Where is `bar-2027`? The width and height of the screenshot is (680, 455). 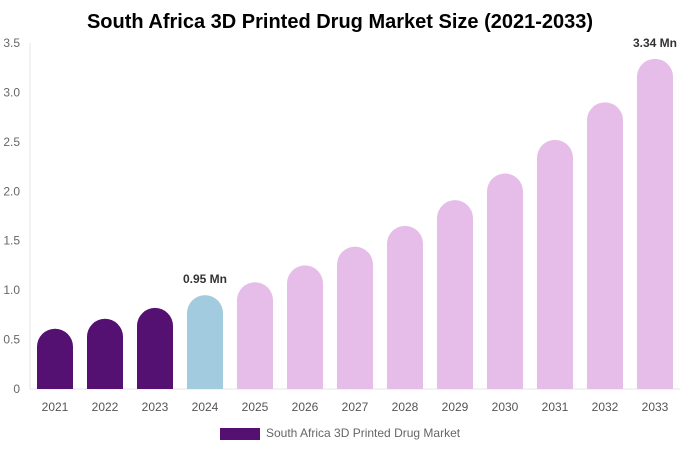 bar-2027 is located at coordinates (355, 317).